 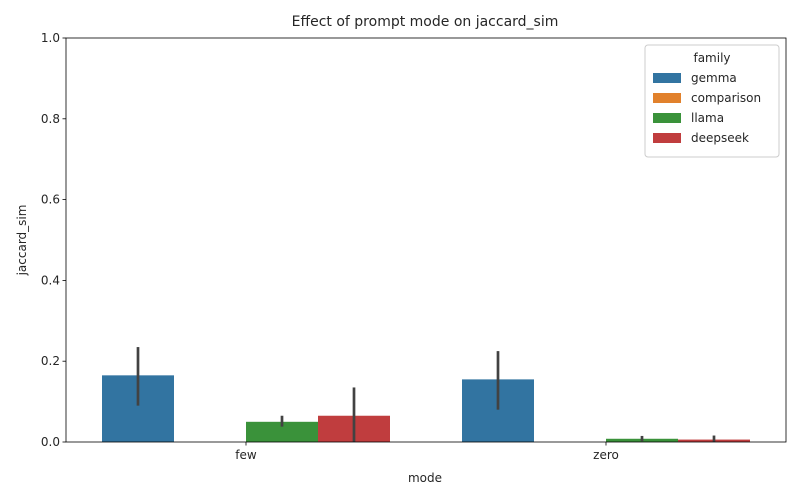 I want to click on y-tick-label: 0.8, so click(x=50, y=119).